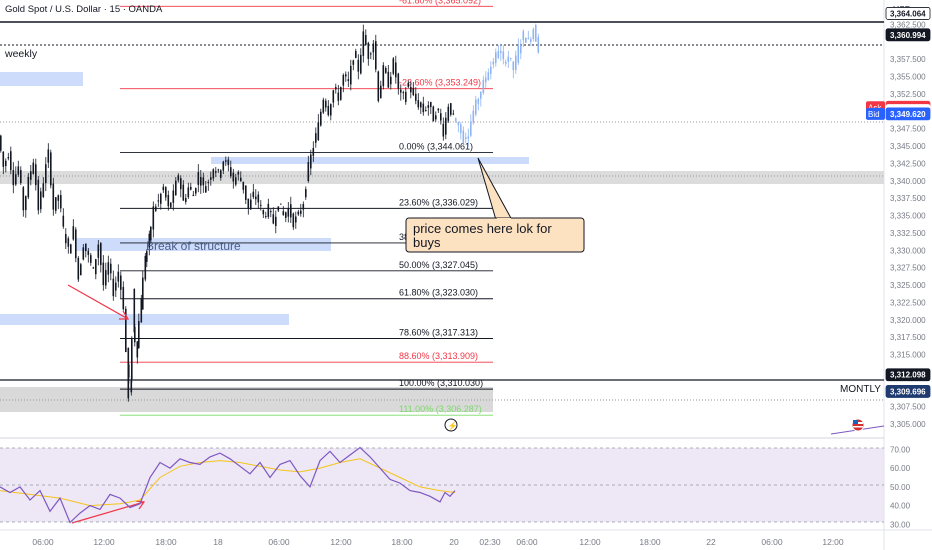  I want to click on fib-label: 0.00% (3,344.061), so click(436, 147).